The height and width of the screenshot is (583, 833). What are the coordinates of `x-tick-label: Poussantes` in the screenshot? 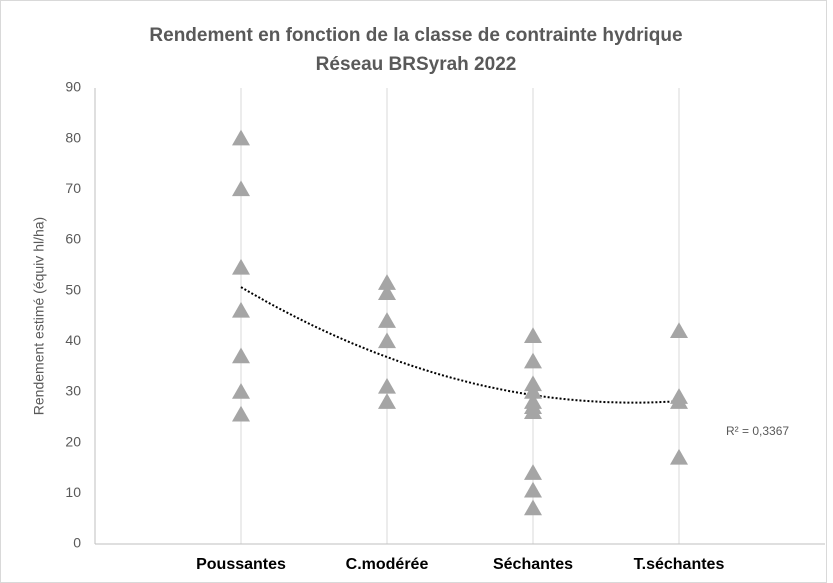 It's located at (241, 564).